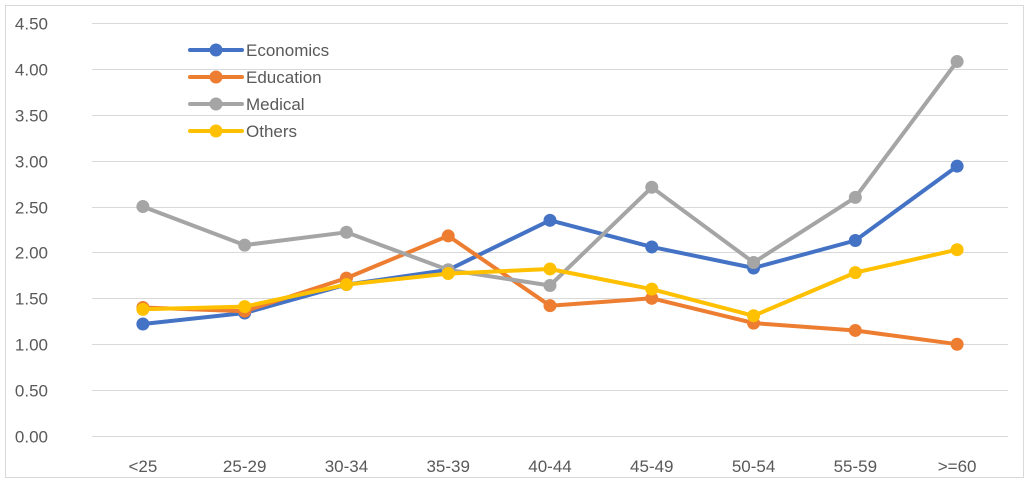  I want to click on series-others, so click(550, 283).